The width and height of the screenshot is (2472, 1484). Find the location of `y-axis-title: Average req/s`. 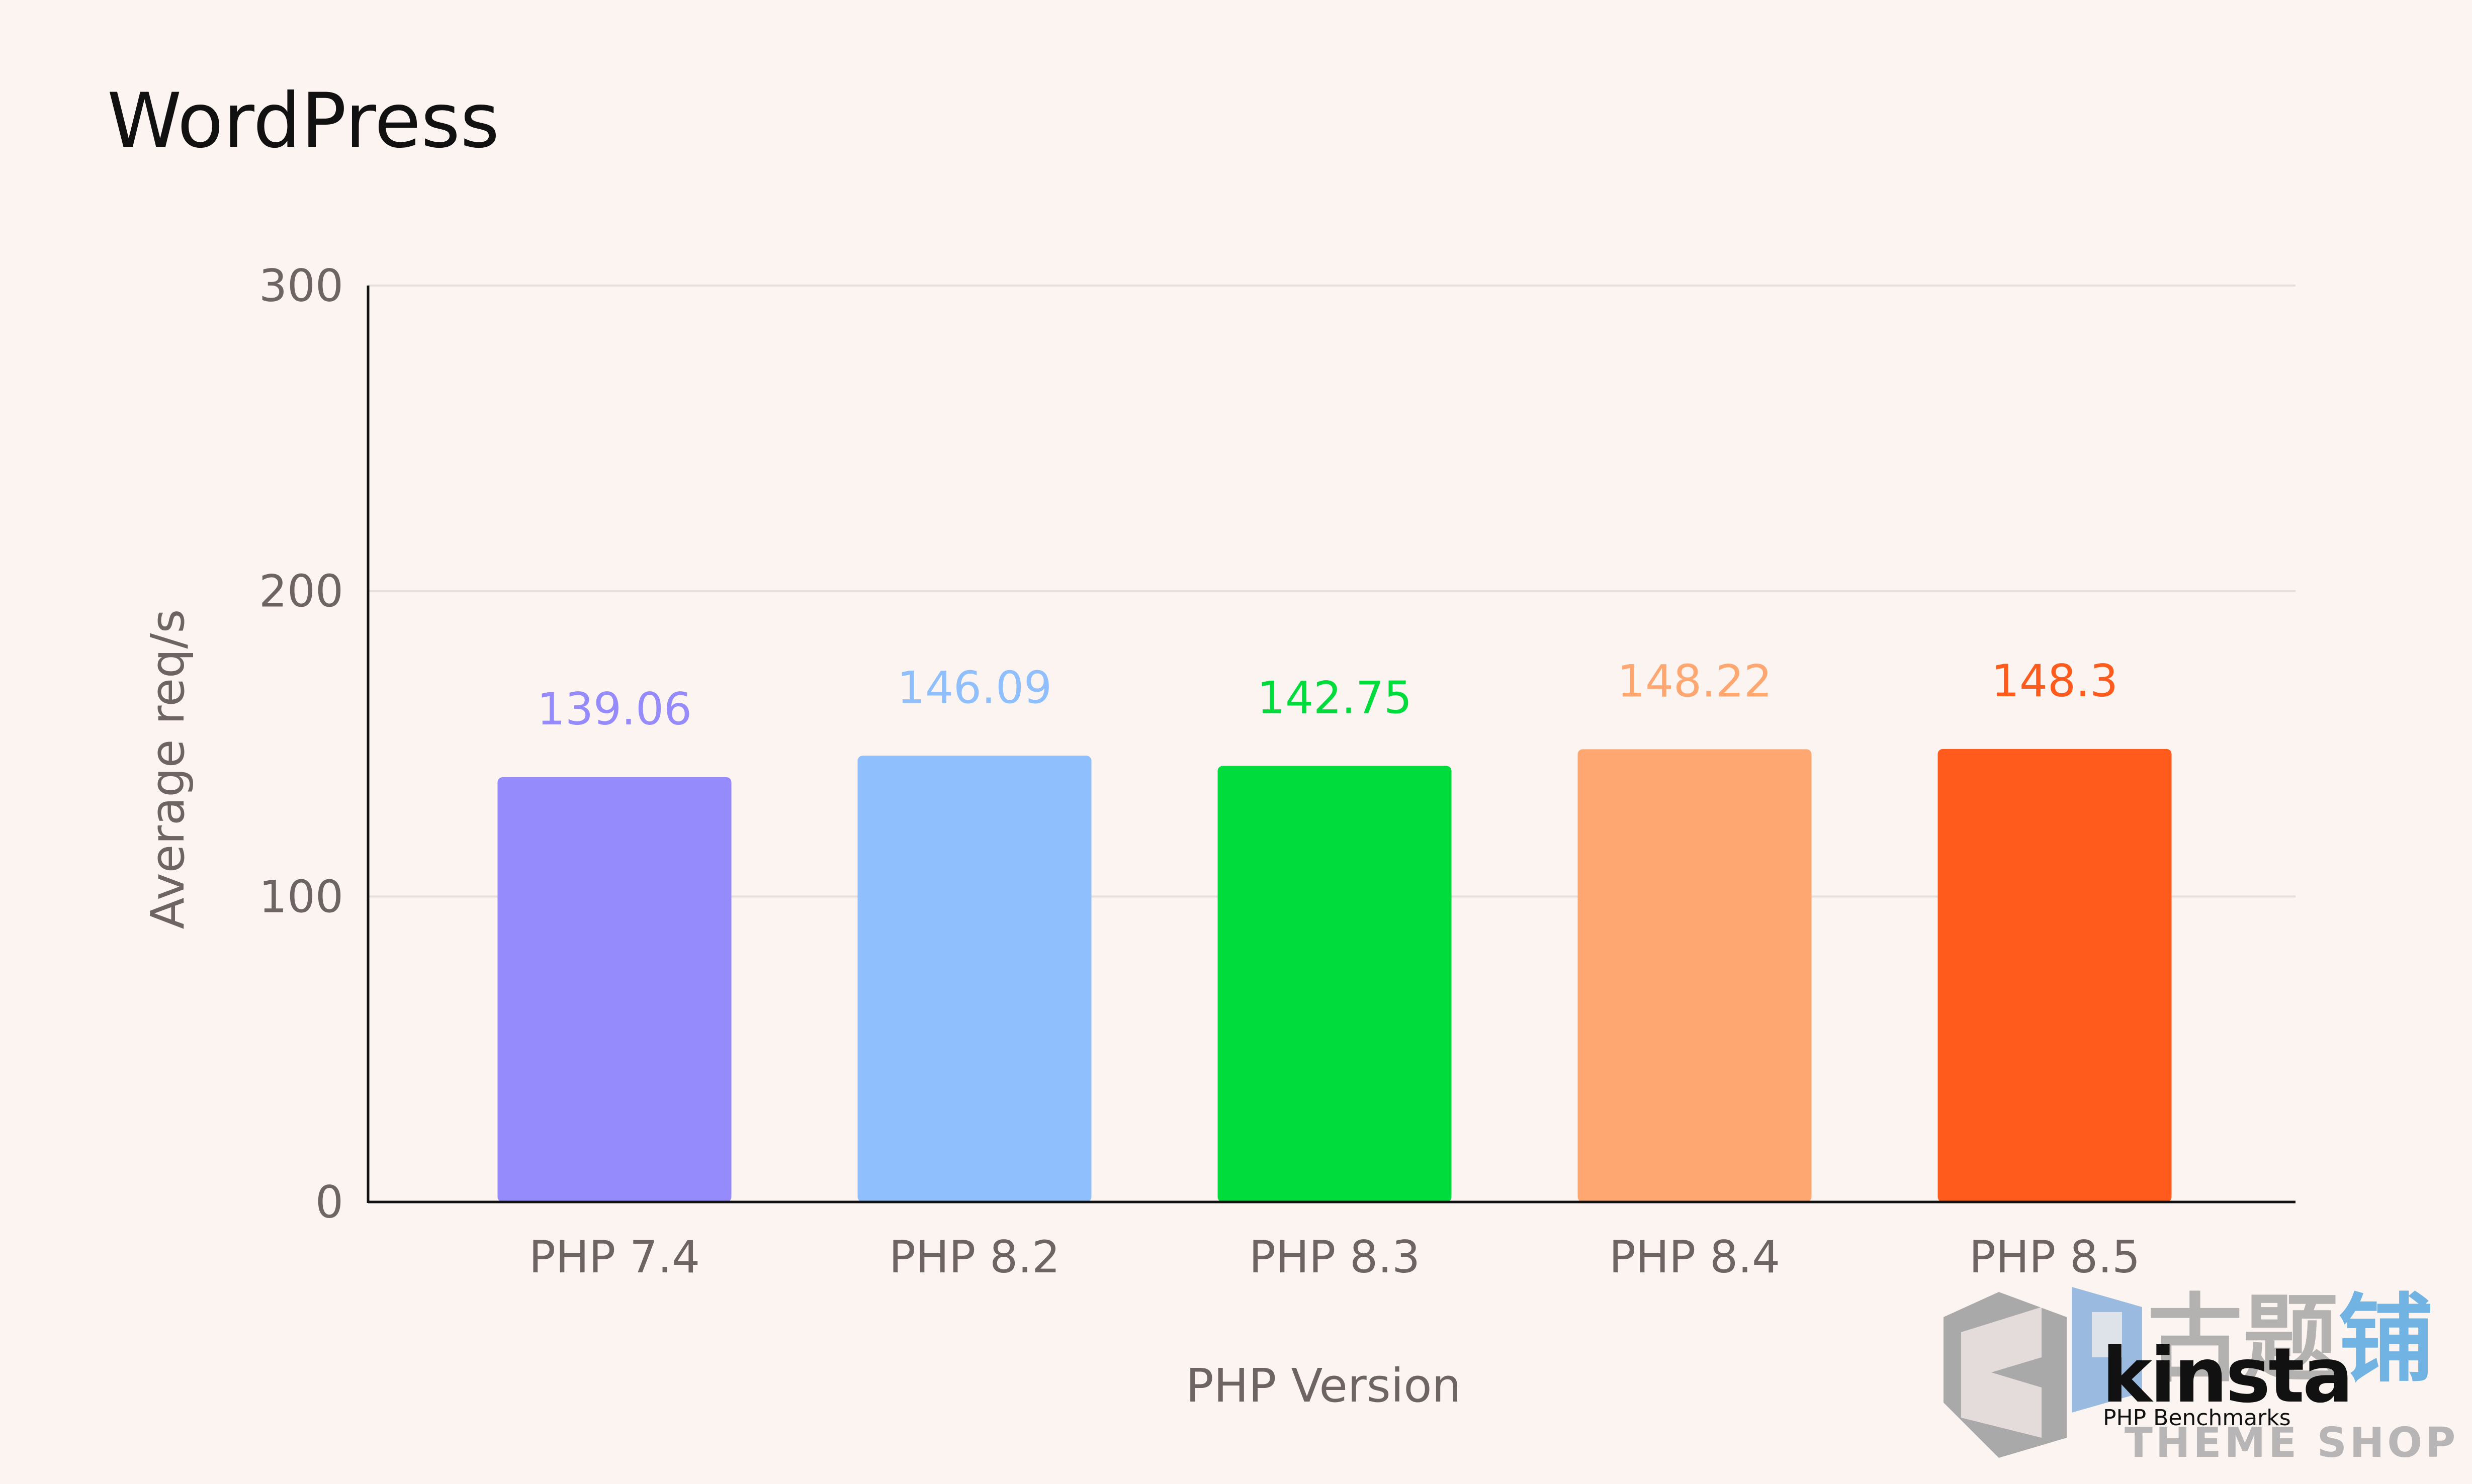

y-axis-title: Average req/s is located at coordinates (168, 769).